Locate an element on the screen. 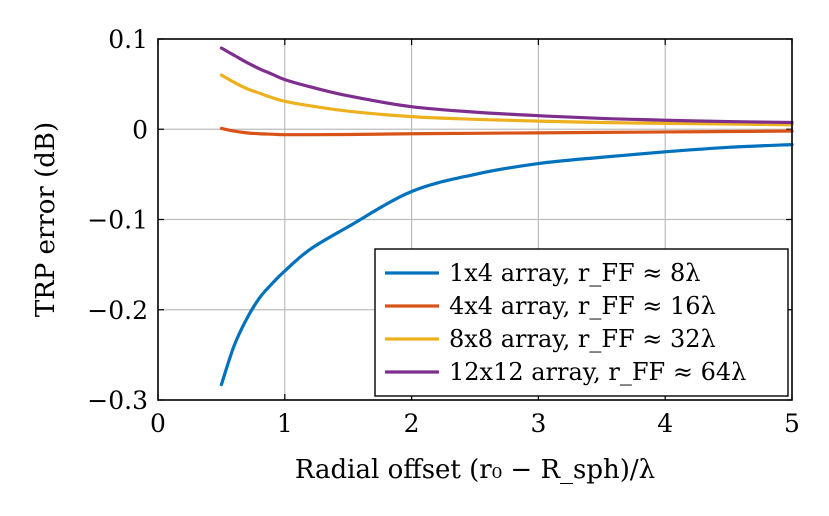 This screenshot has width=829, height=516. y-tick-label: 0.1 is located at coordinates (128, 39).